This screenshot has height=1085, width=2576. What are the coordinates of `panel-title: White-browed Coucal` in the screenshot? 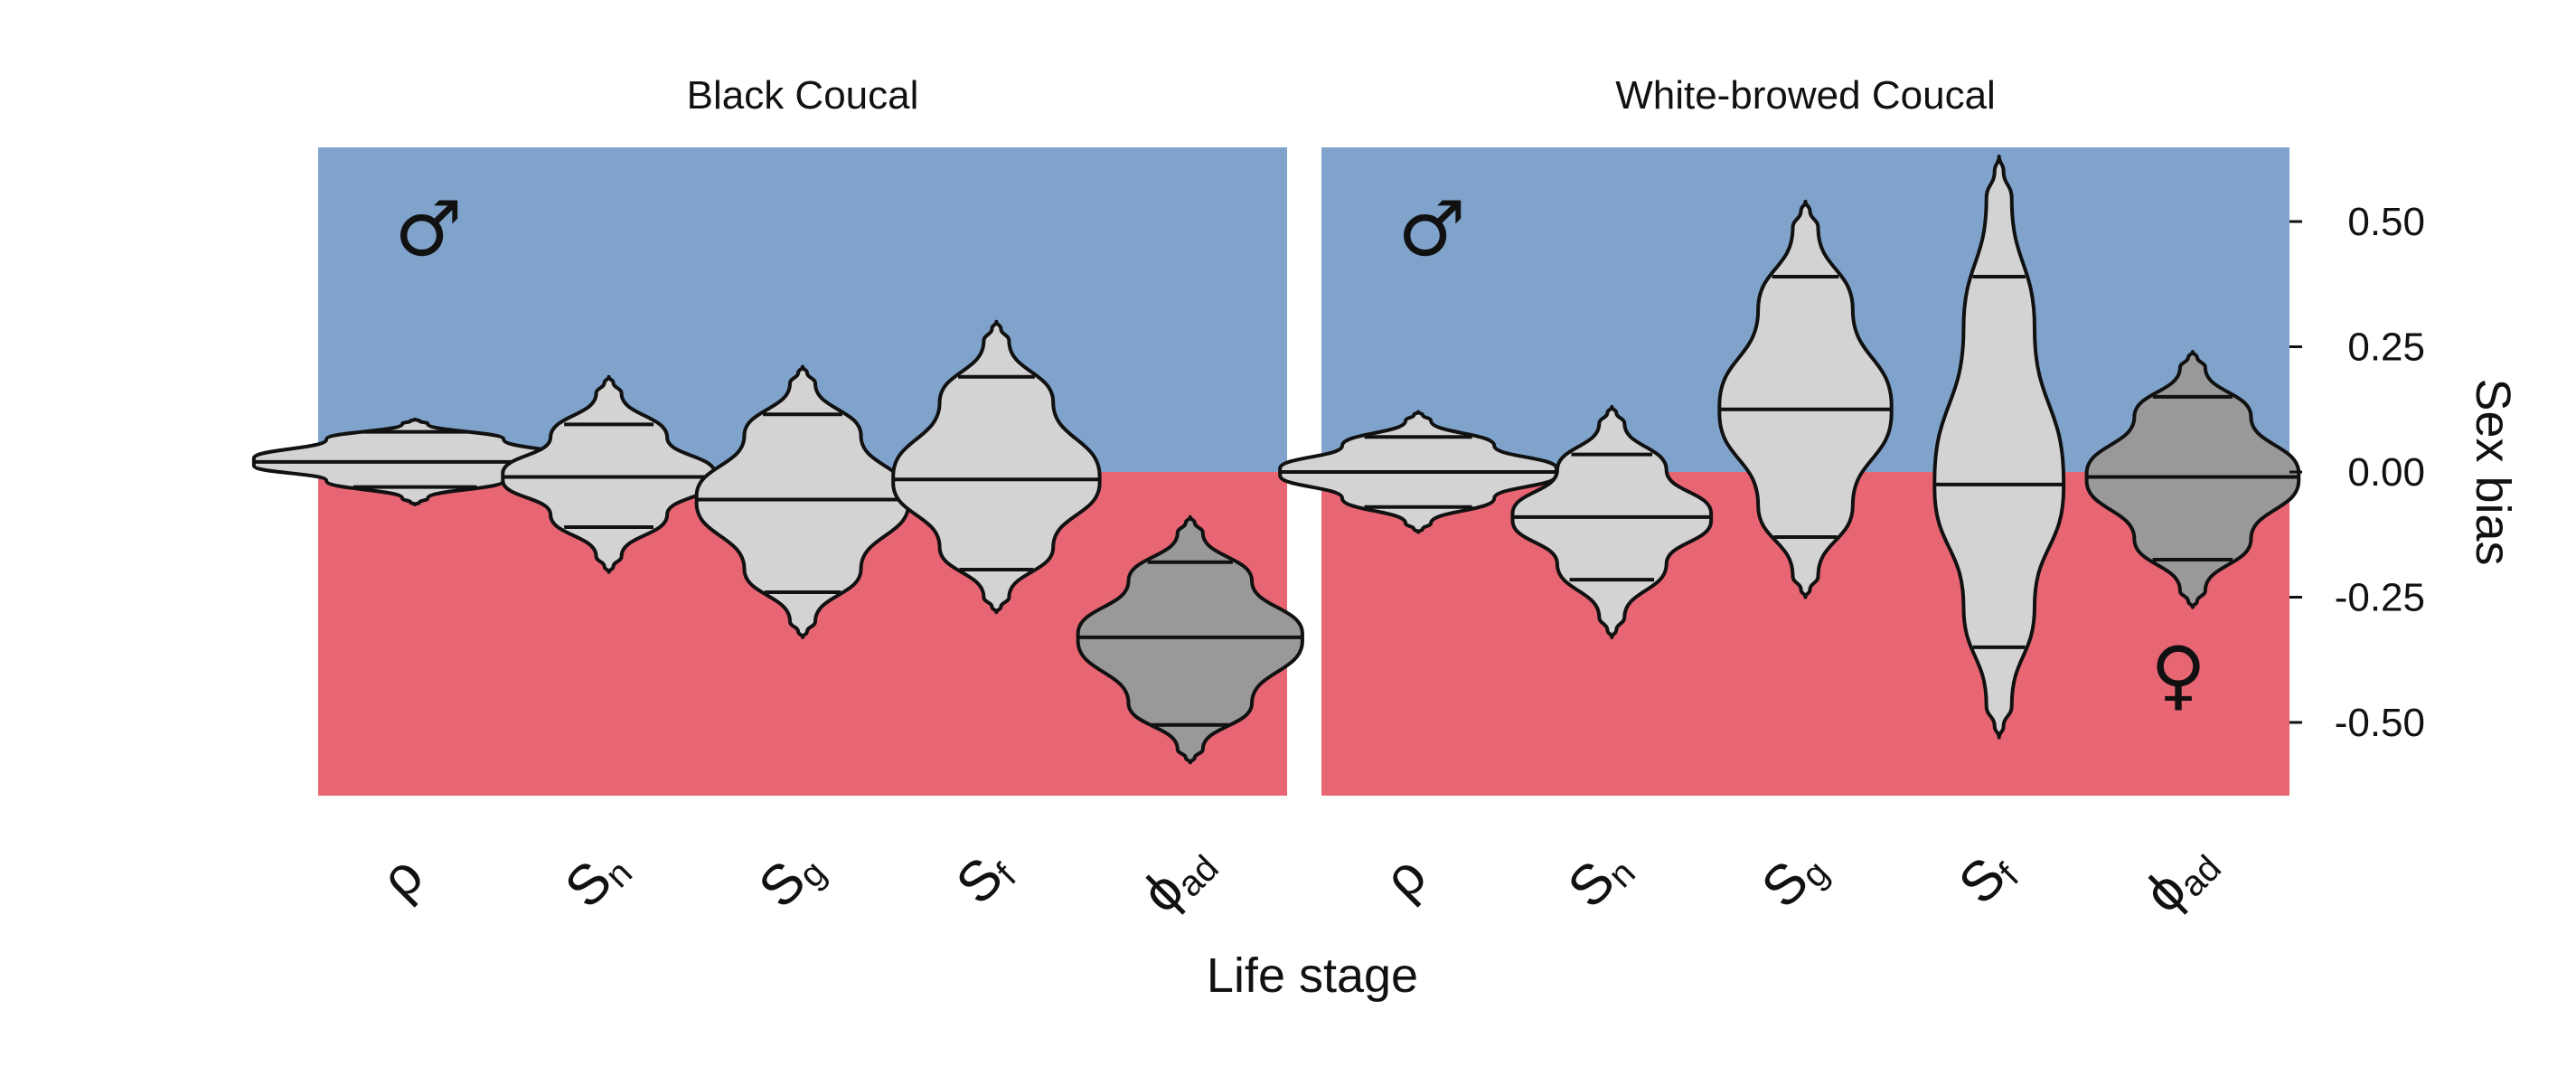 It's located at (1805, 96).